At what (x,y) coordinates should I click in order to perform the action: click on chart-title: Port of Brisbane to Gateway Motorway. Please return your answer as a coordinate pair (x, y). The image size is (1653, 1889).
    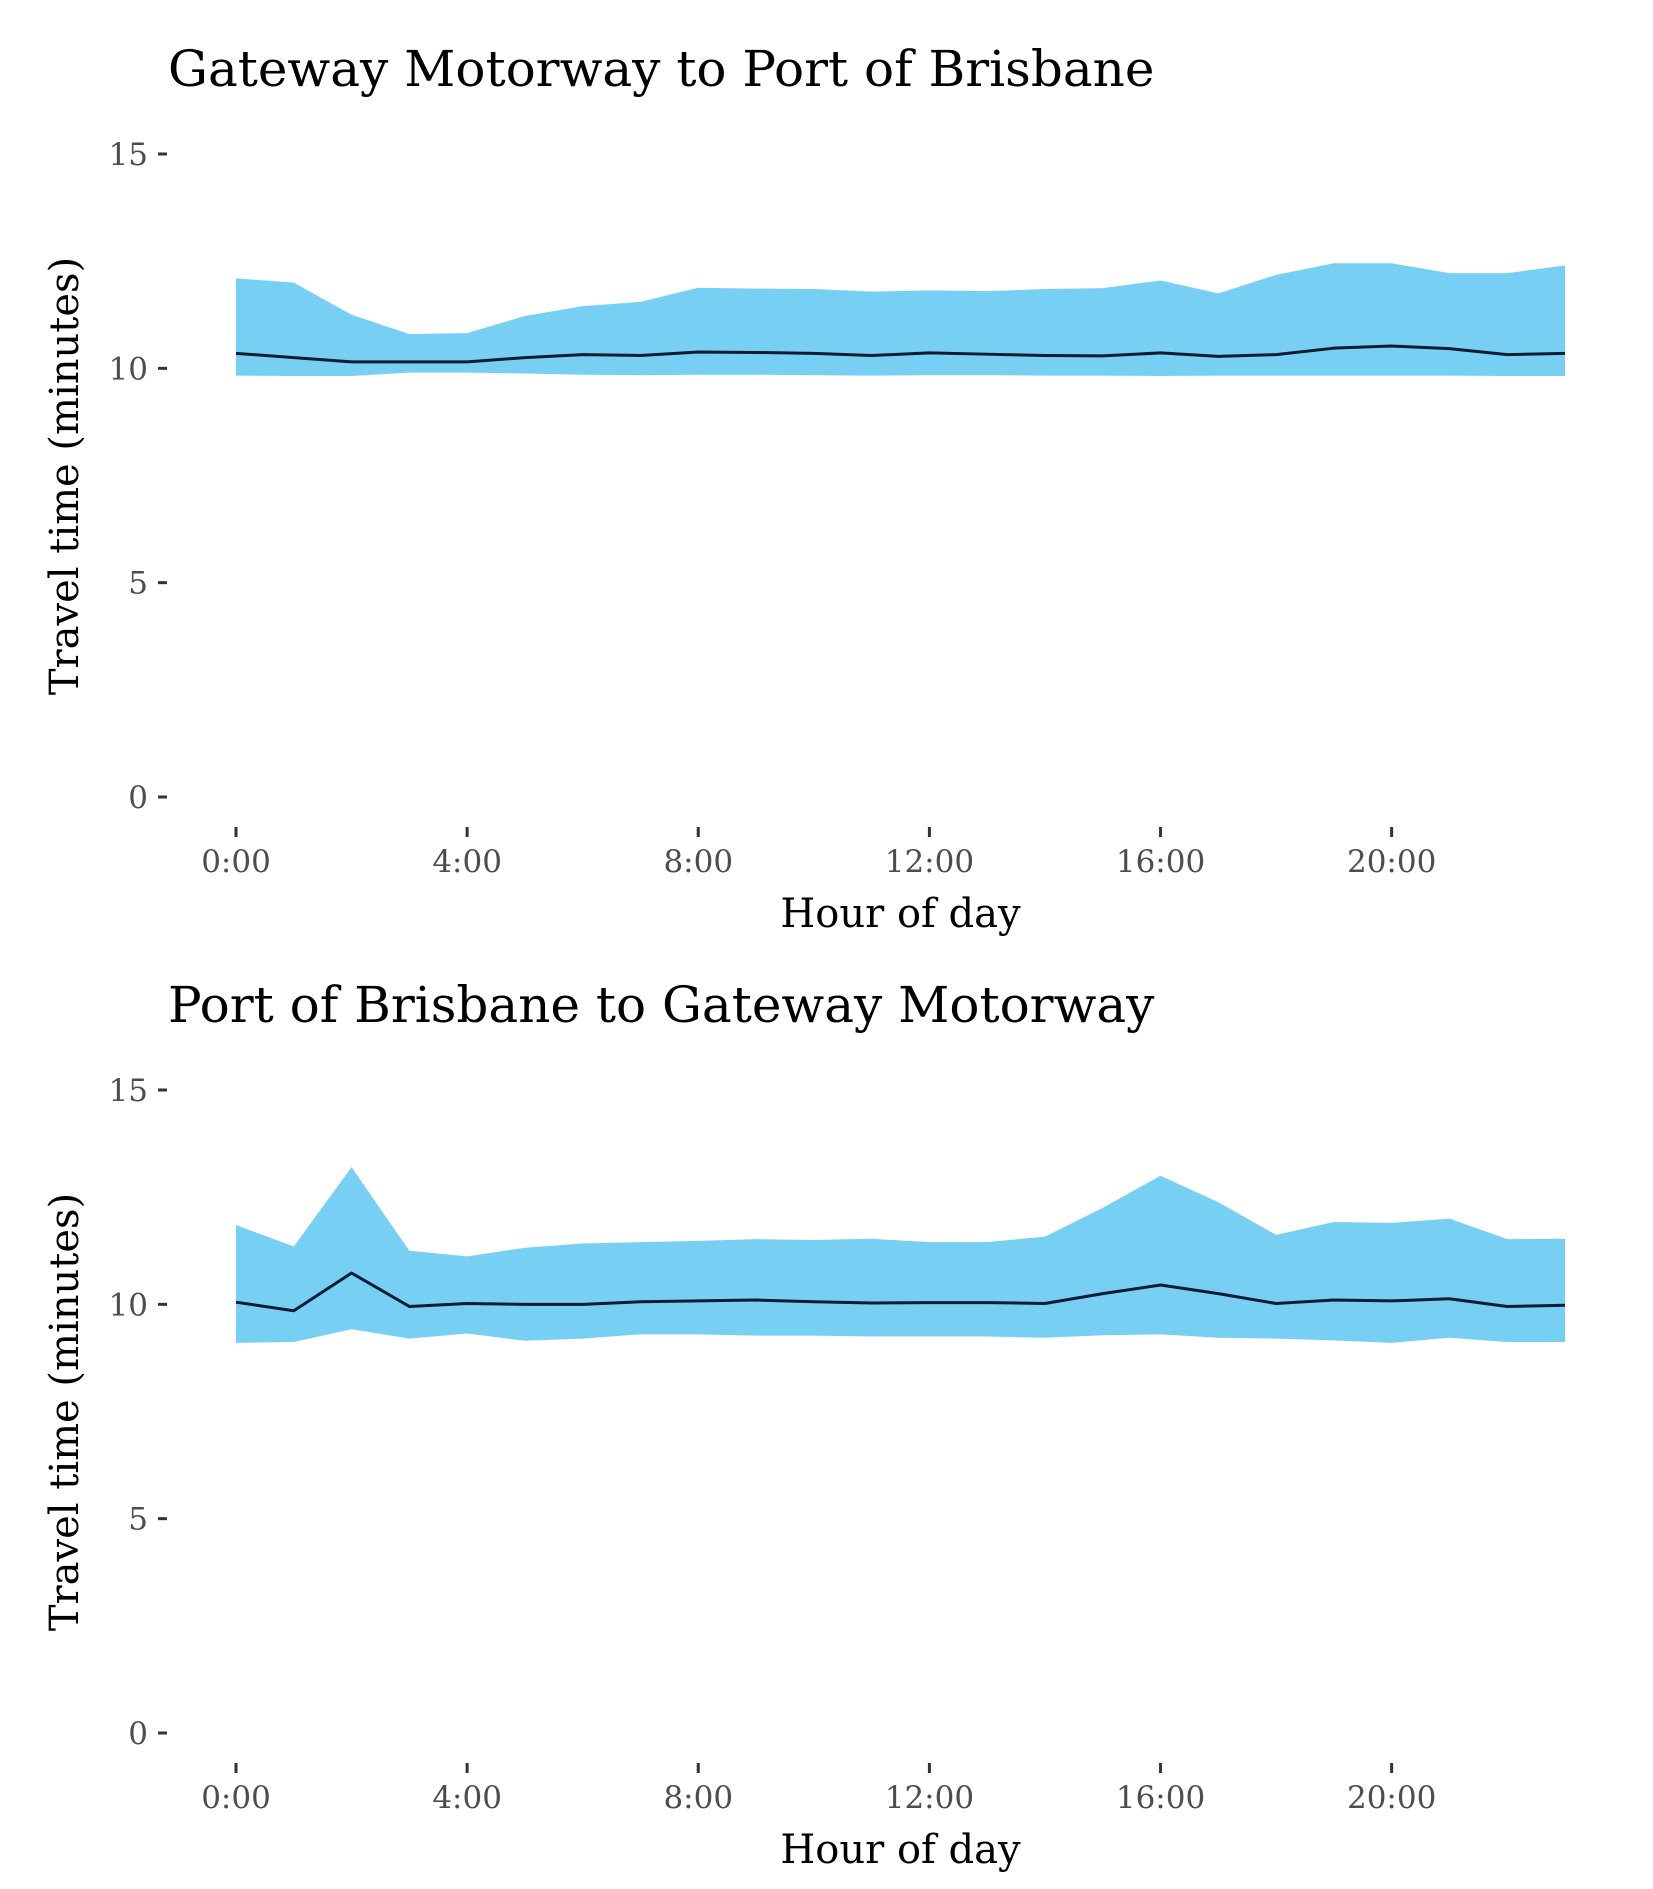
    Looking at the image, I should click on (661, 1005).